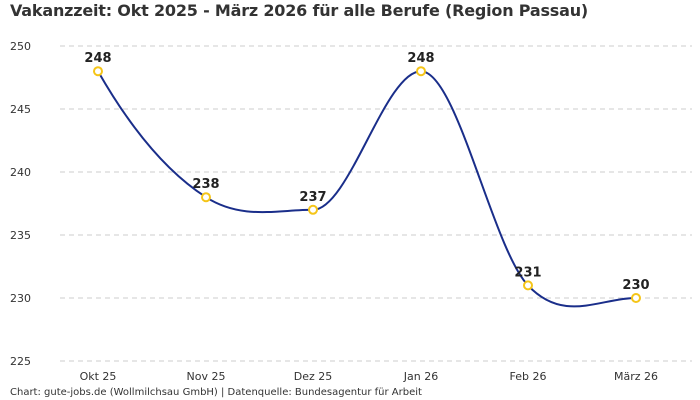 The width and height of the screenshot is (700, 400). Describe the element at coordinates (206, 376) in the screenshot. I see `x-tick-label: Nov 25` at that location.